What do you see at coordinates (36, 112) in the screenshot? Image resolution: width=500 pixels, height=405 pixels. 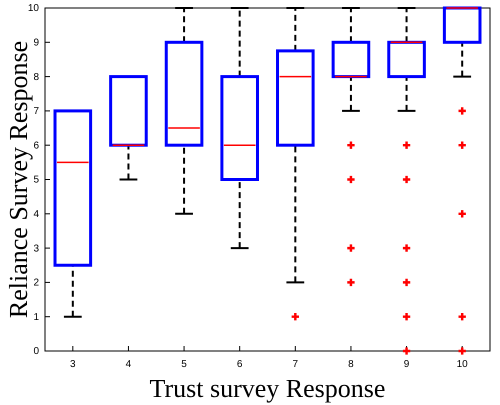 I see `y-tick-label: 7` at bounding box center [36, 112].